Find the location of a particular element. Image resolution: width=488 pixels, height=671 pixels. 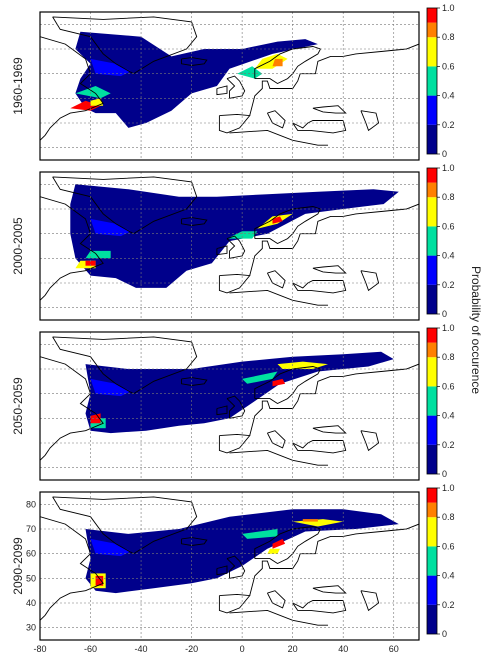

panel-label: 2090-2099 is located at coordinates (18, 566).